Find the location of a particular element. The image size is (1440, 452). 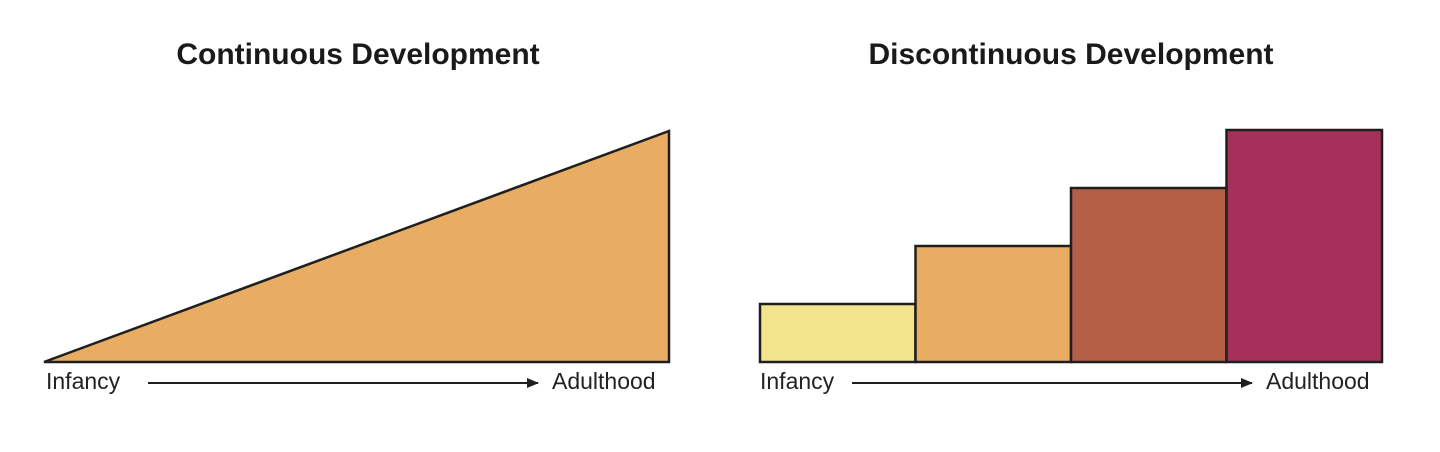

continuous-end-label: Adulthood is located at coordinates (604, 381).